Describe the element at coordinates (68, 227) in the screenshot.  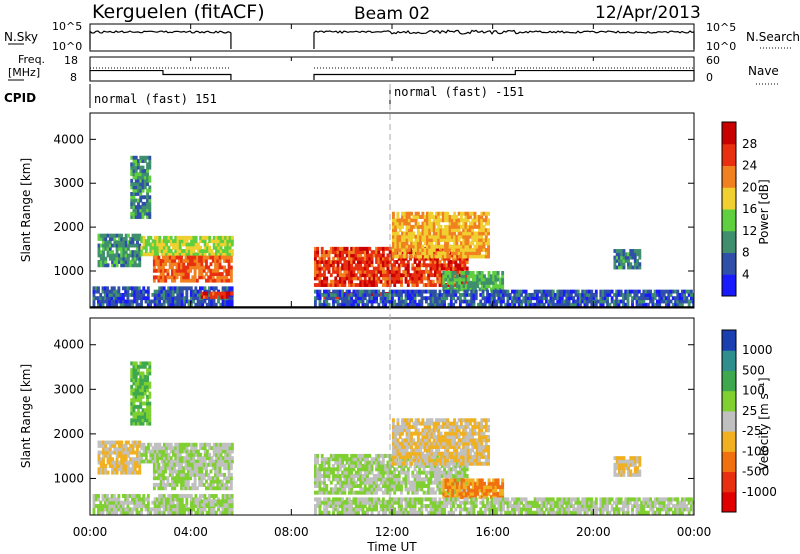
I see `power-ytick-label: 2000` at that location.